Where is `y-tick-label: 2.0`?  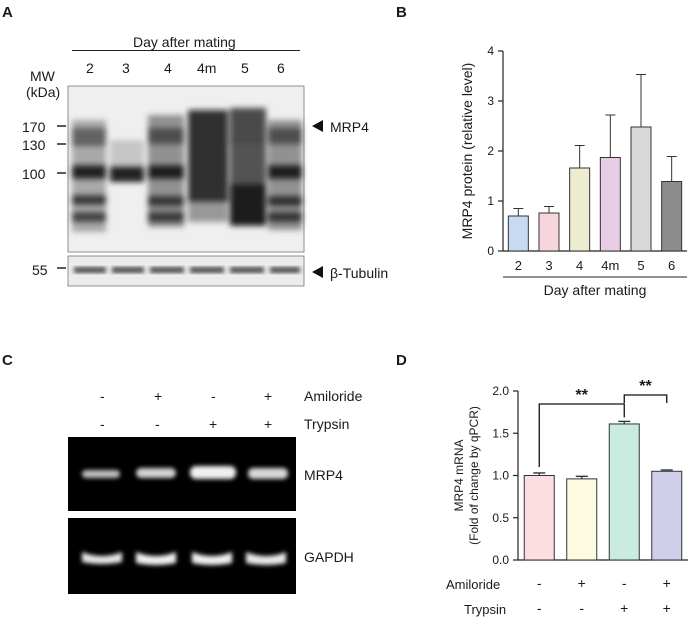 y-tick-label: 2.0 is located at coordinates (500, 391).